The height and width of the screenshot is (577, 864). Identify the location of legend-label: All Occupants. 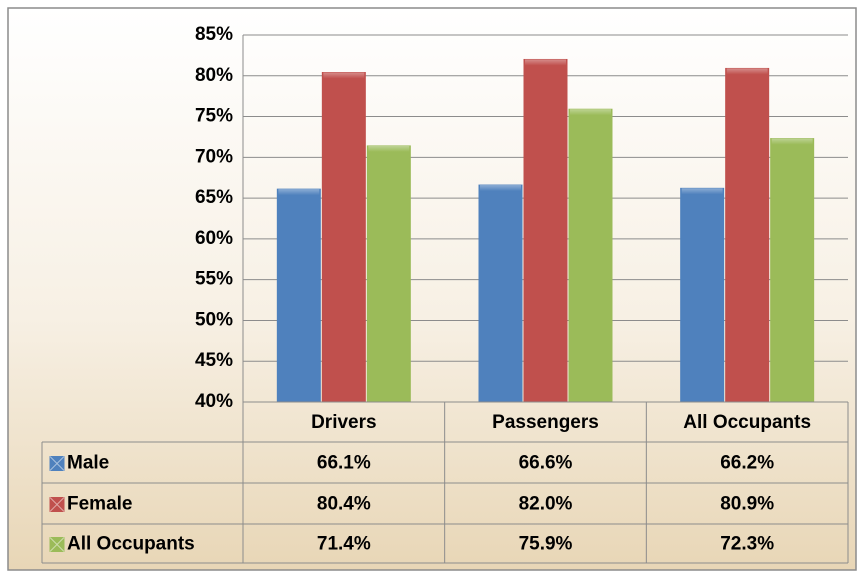
(131, 544).